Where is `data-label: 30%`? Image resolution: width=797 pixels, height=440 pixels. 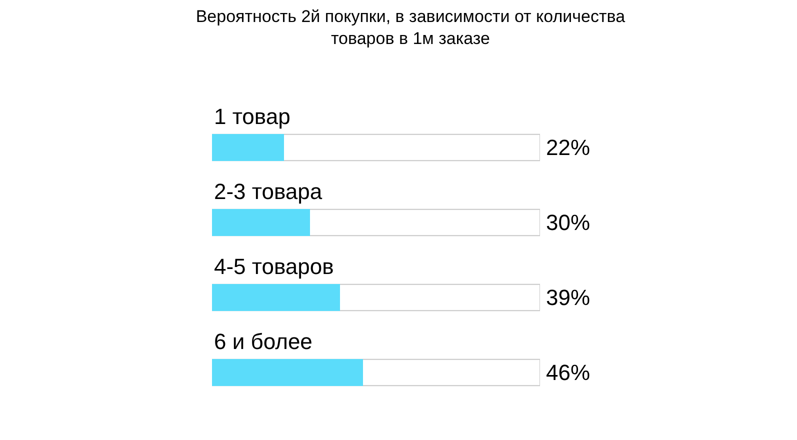 data-label: 30% is located at coordinates (568, 222).